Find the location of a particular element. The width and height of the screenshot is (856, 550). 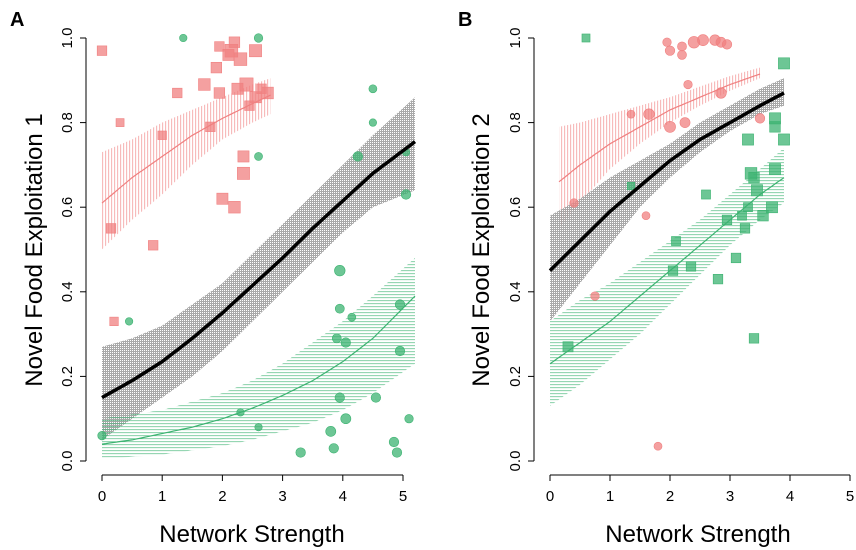

green-confidence-band is located at coordinates (667, 277).